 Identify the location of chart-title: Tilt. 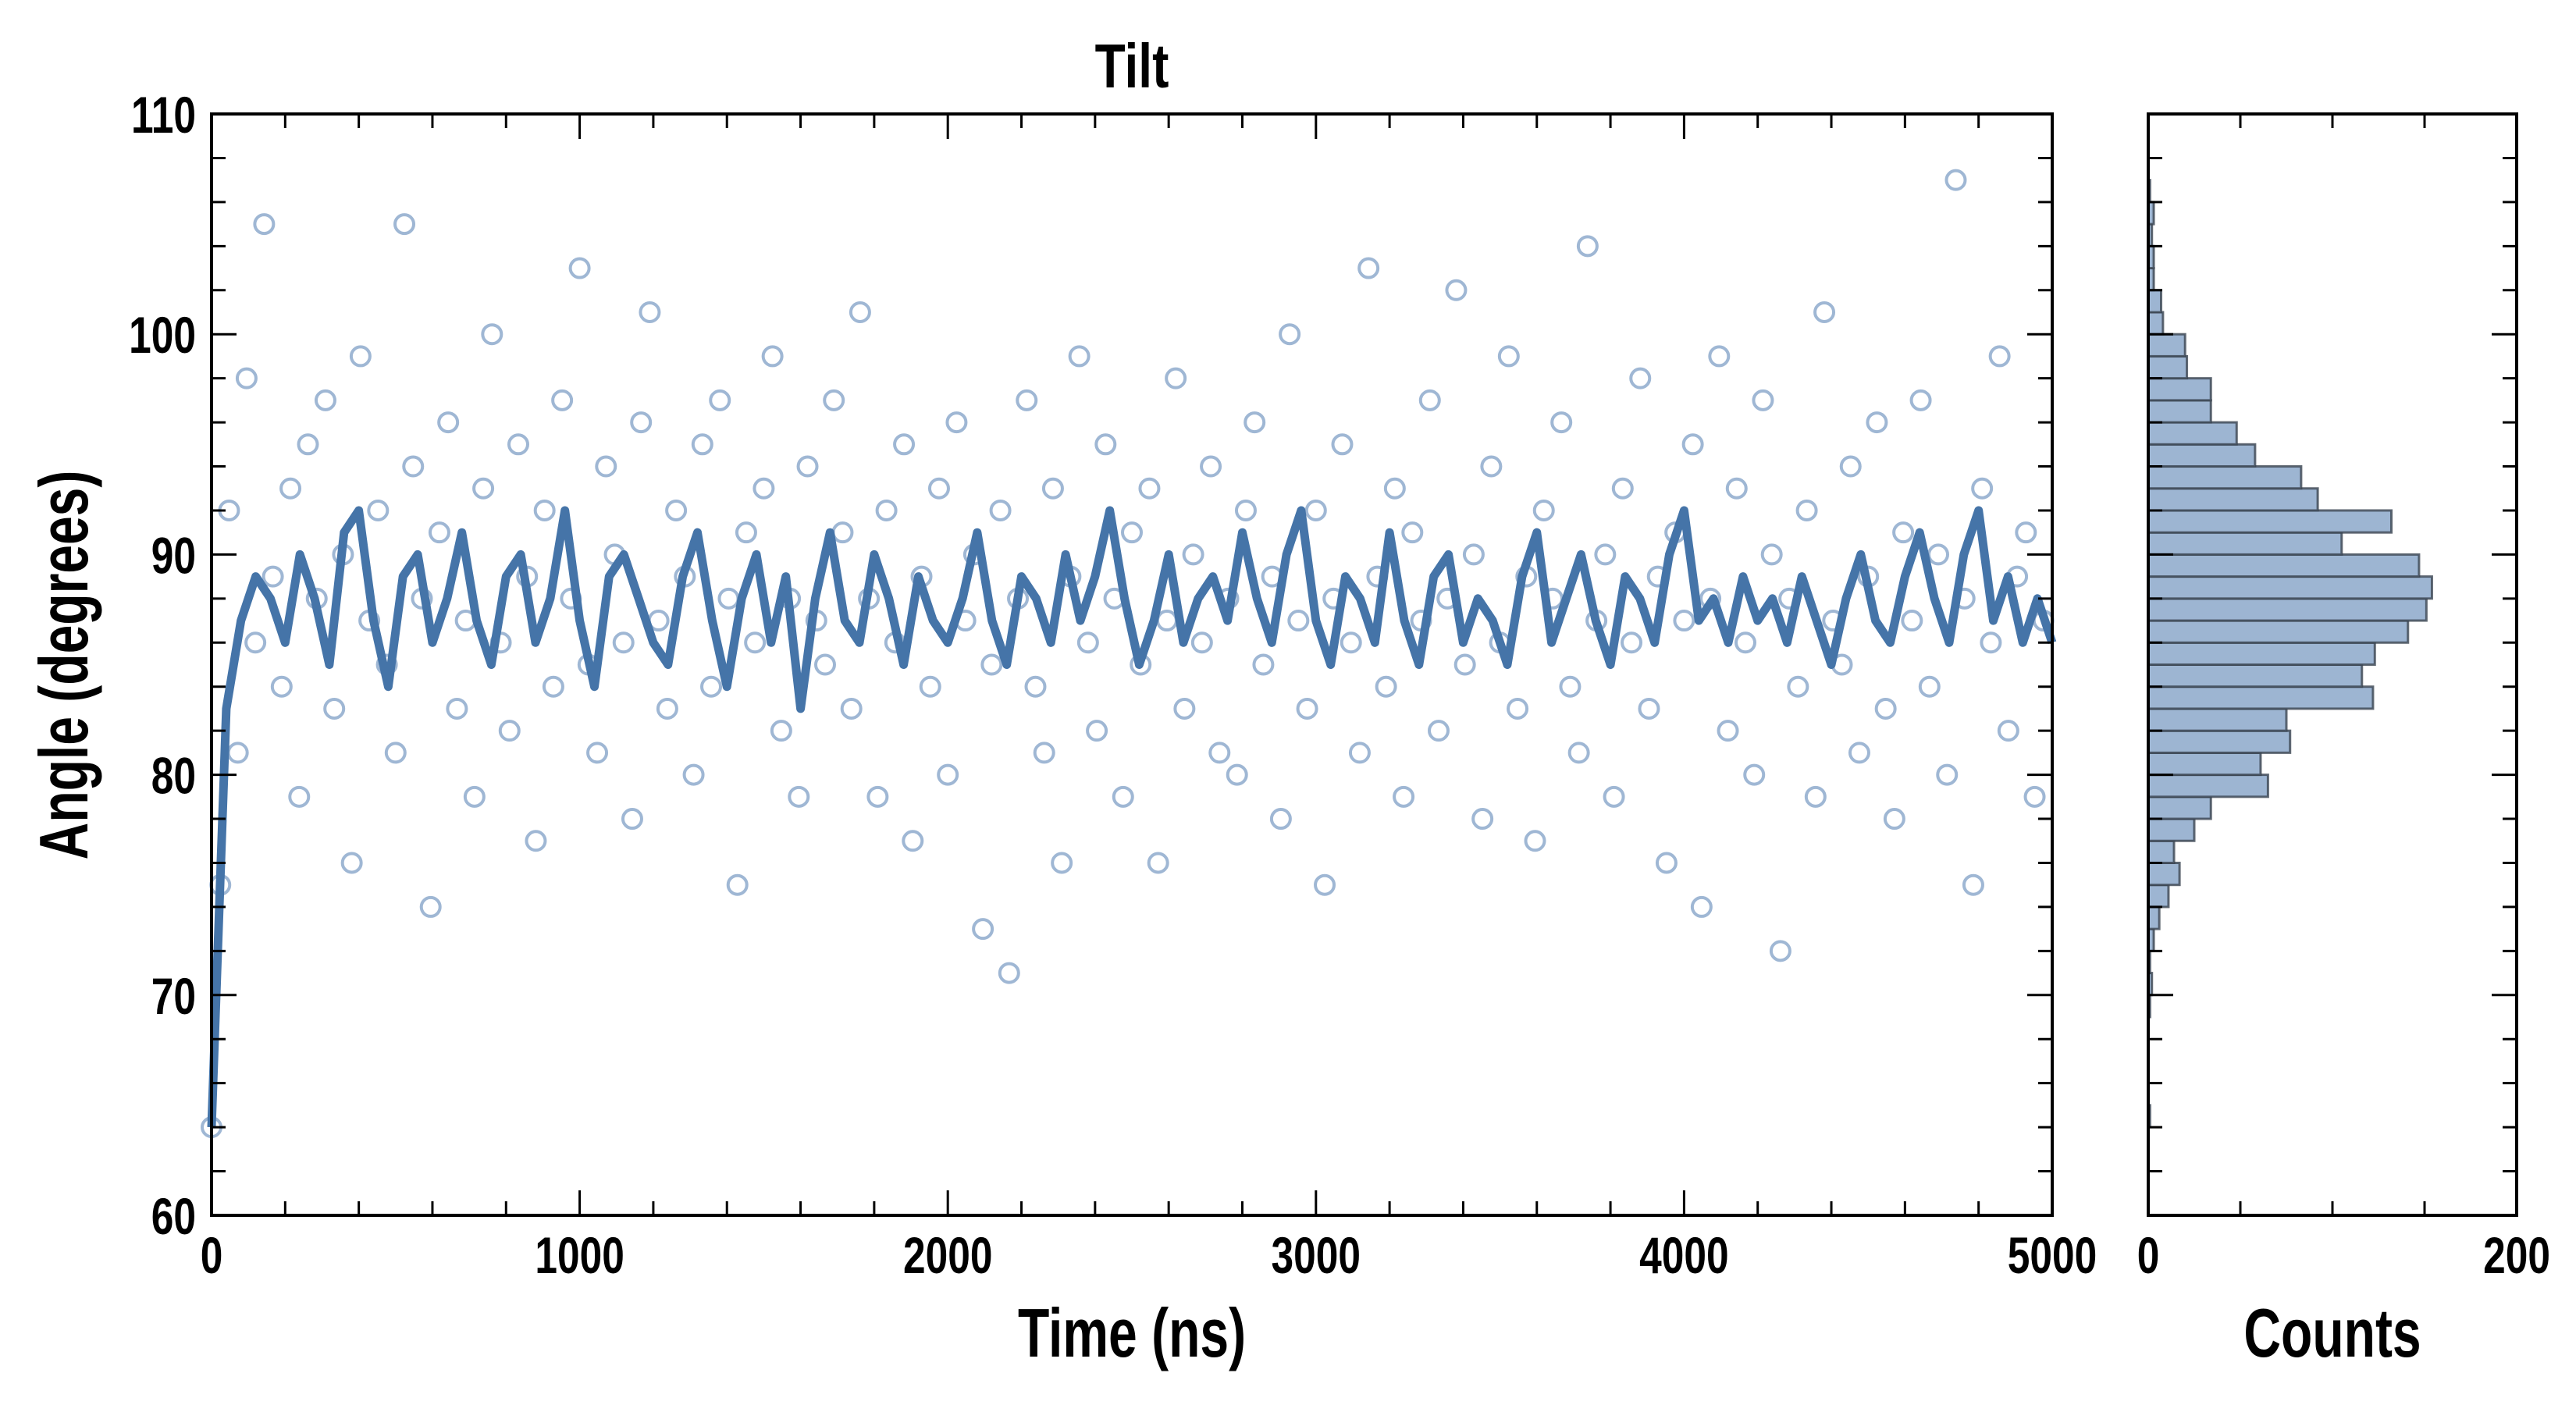
(1132, 66).